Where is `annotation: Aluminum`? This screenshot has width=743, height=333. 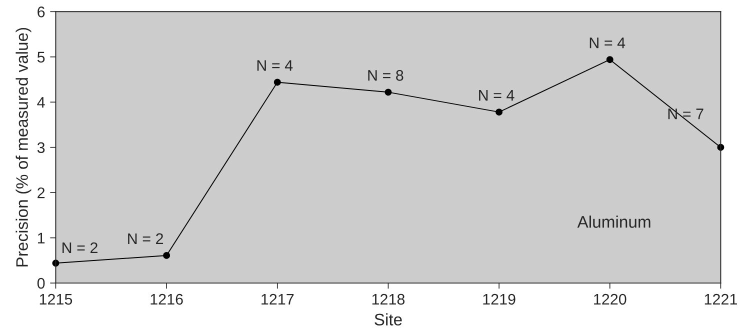
annotation: Aluminum is located at coordinates (613, 222).